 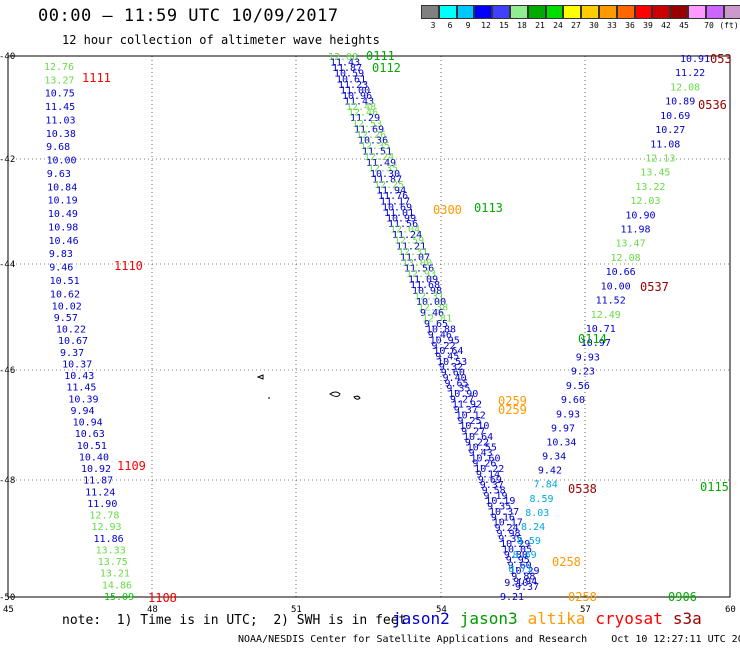 I want to click on swh-value: 10.43, so click(x=79, y=376).